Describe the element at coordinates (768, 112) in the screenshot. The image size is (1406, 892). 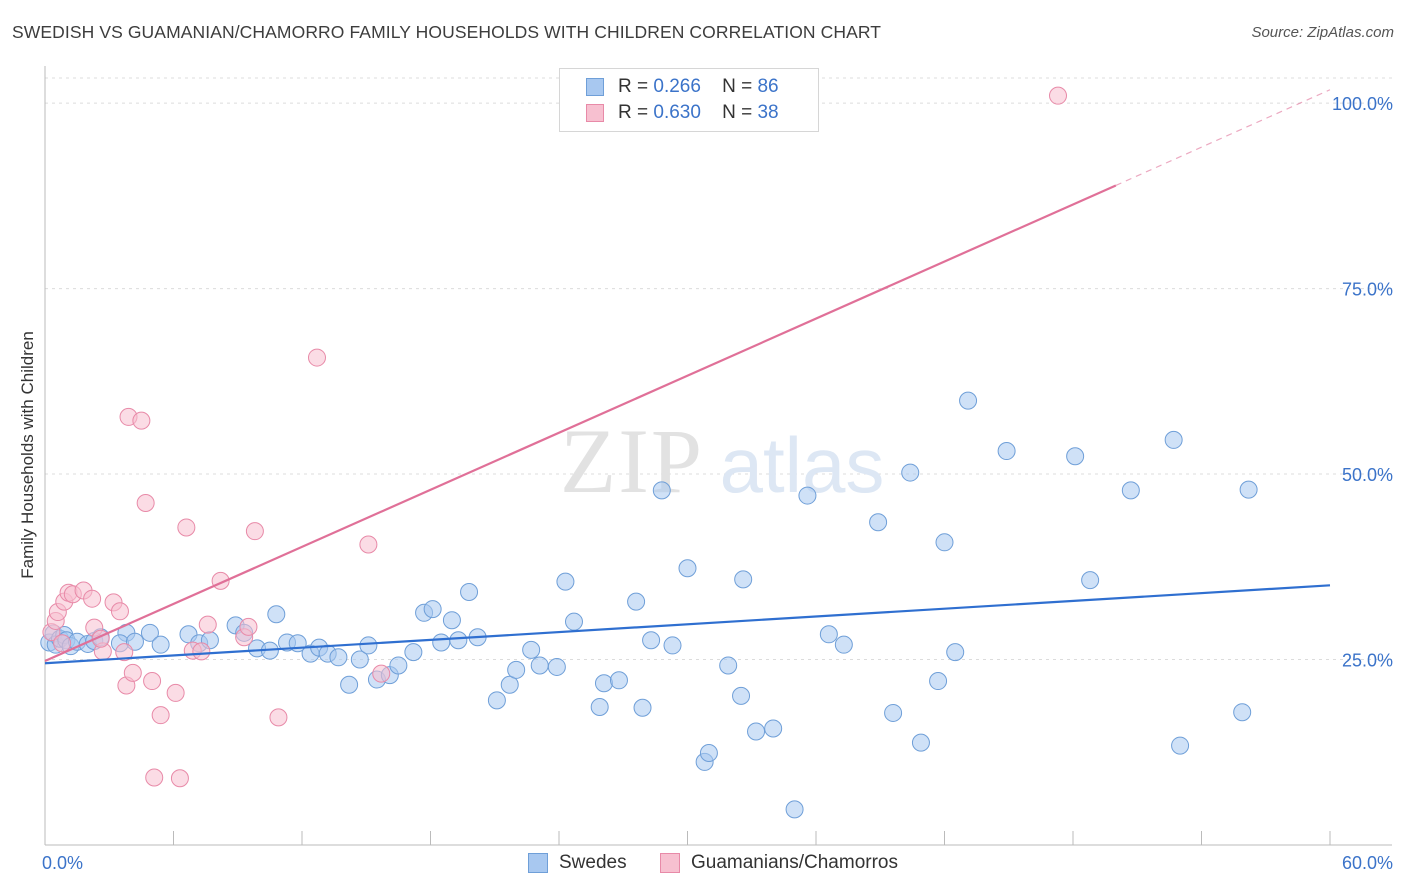
I see `legend-n-value: 38` at that location.